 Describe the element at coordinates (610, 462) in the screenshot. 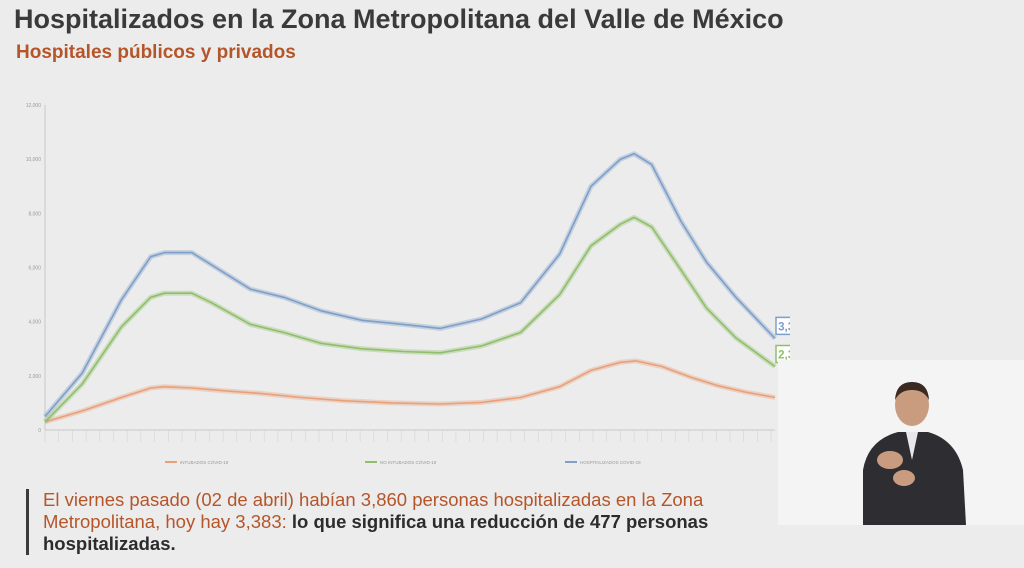

I see `legend-label: HOSPITALIZADOS COVID-19` at that location.